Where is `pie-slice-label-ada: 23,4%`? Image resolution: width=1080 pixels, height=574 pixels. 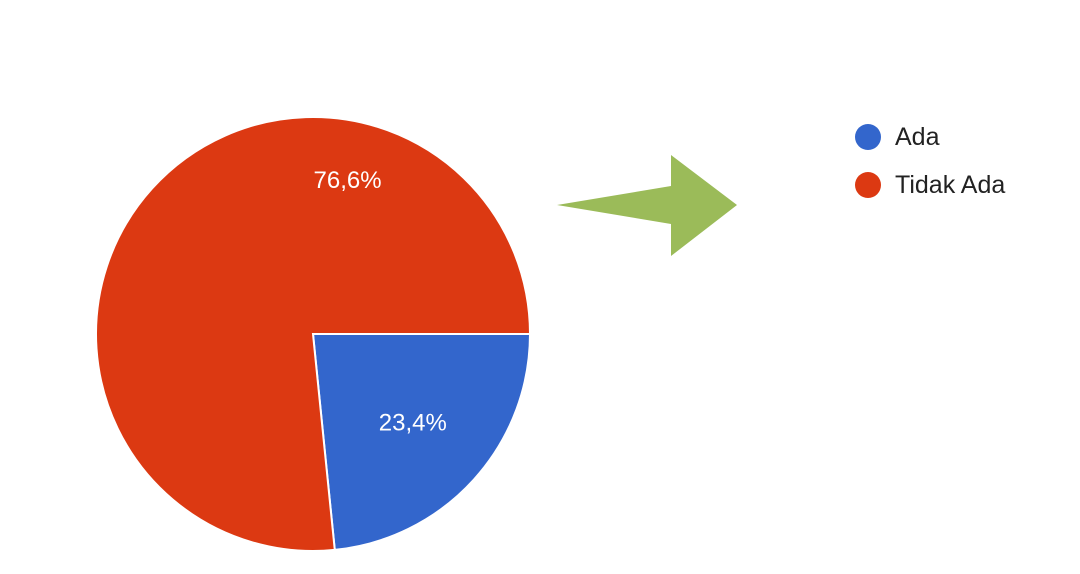 pie-slice-label-ada: 23,4% is located at coordinates (413, 423).